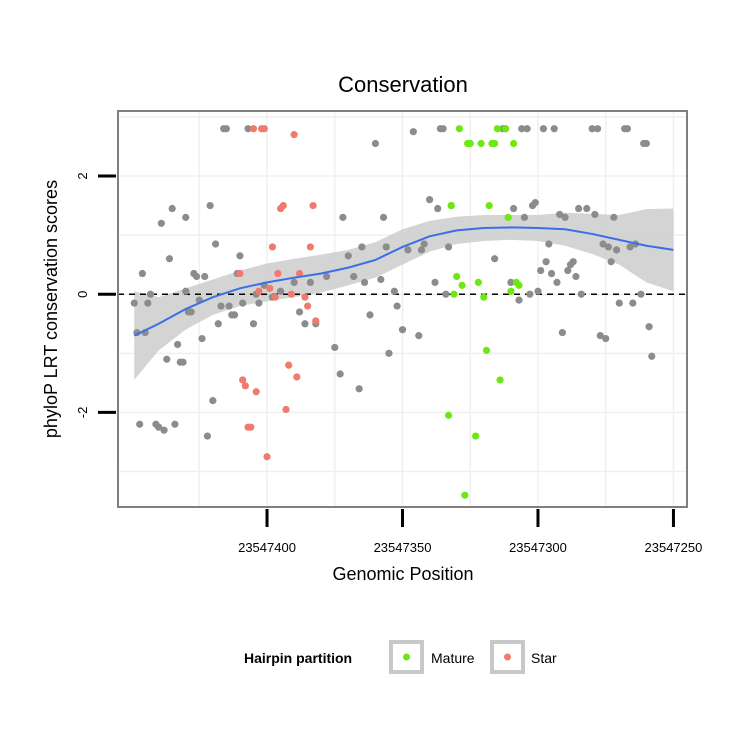 The height and width of the screenshot is (750, 750). I want to click on x-tick-label: 23547250, so click(674, 547).